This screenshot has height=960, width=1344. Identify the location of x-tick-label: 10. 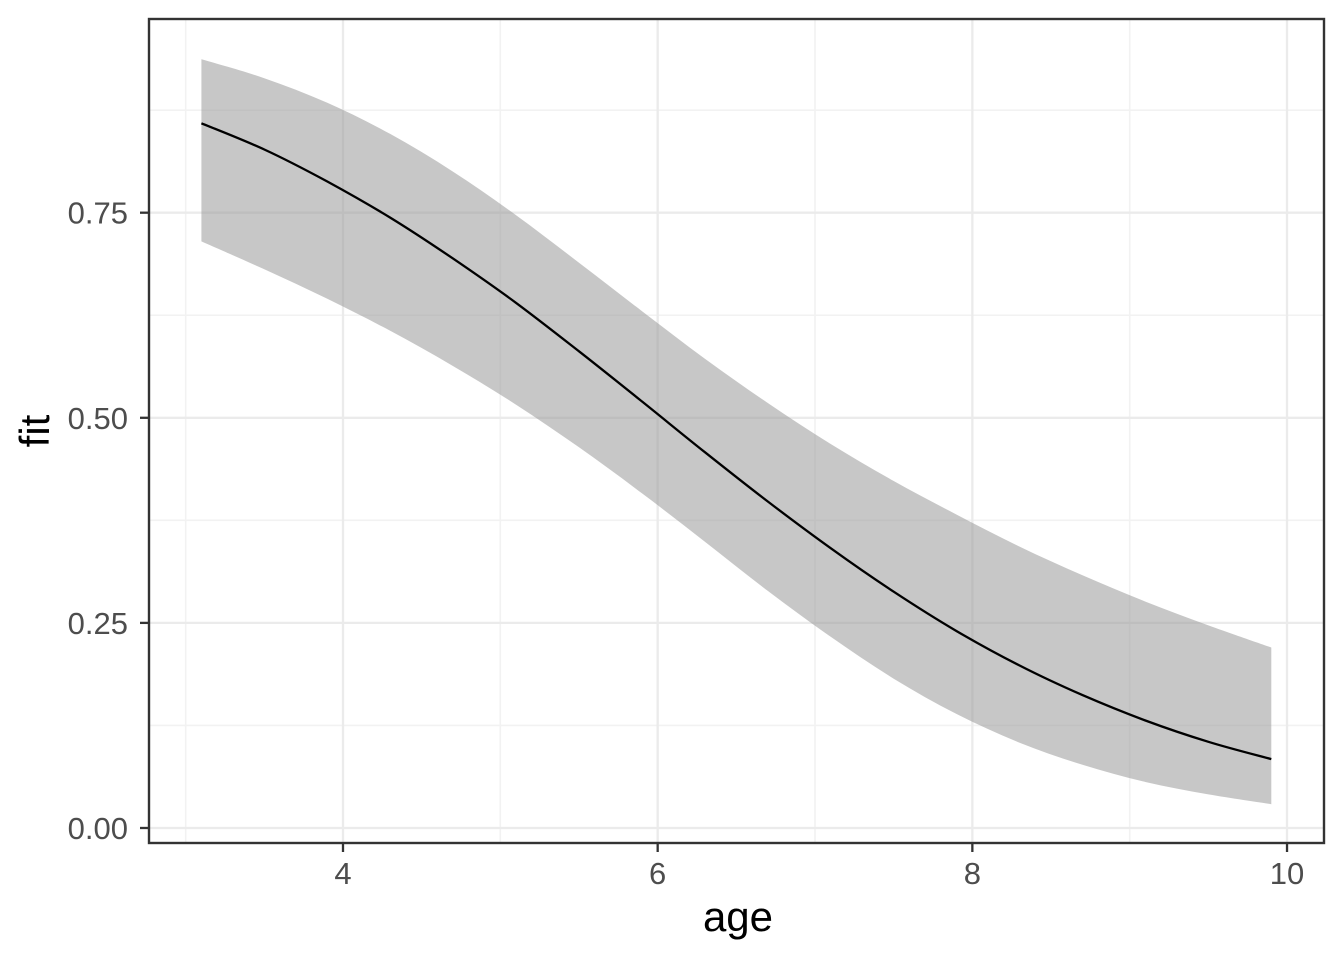
(1287, 873).